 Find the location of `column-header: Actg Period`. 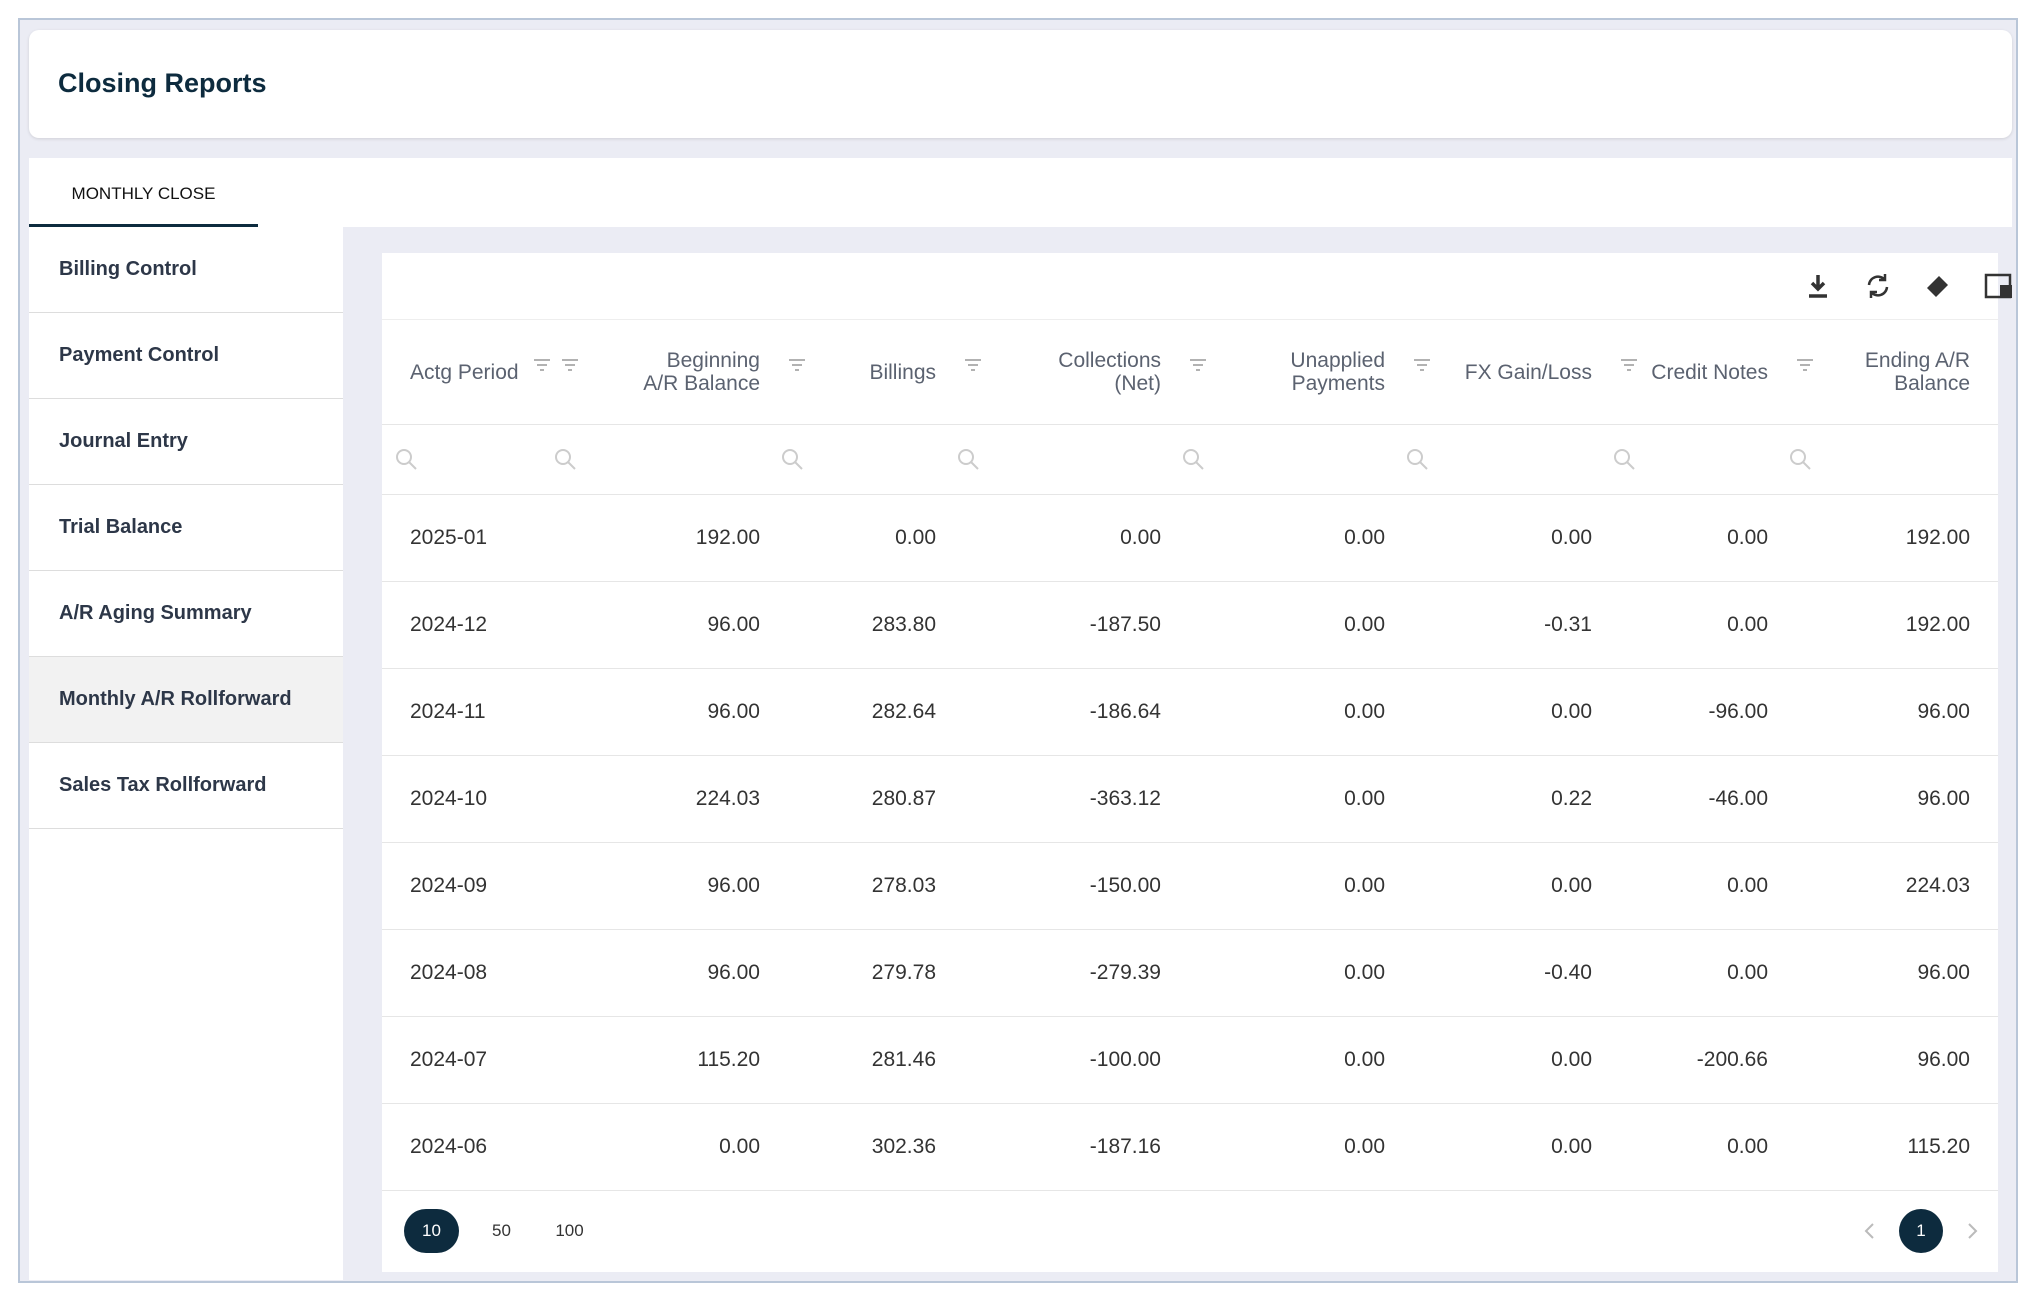

column-header: Actg Period is located at coordinates (471, 372).